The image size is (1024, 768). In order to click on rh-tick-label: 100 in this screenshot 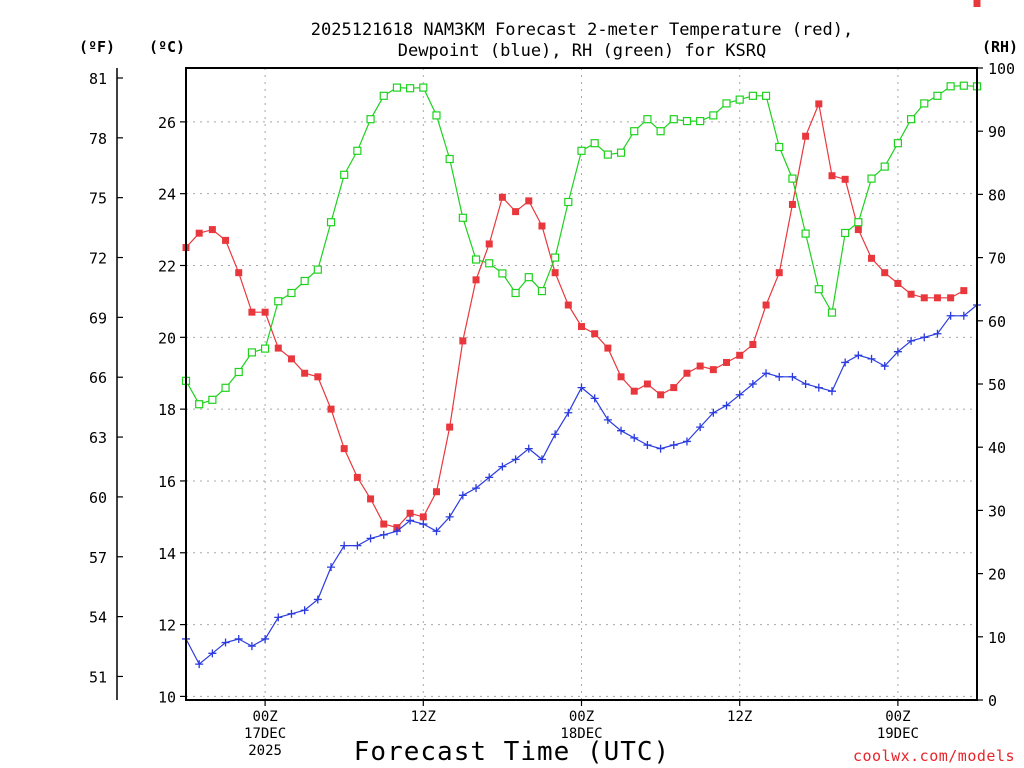, I will do `click(1001, 69)`.